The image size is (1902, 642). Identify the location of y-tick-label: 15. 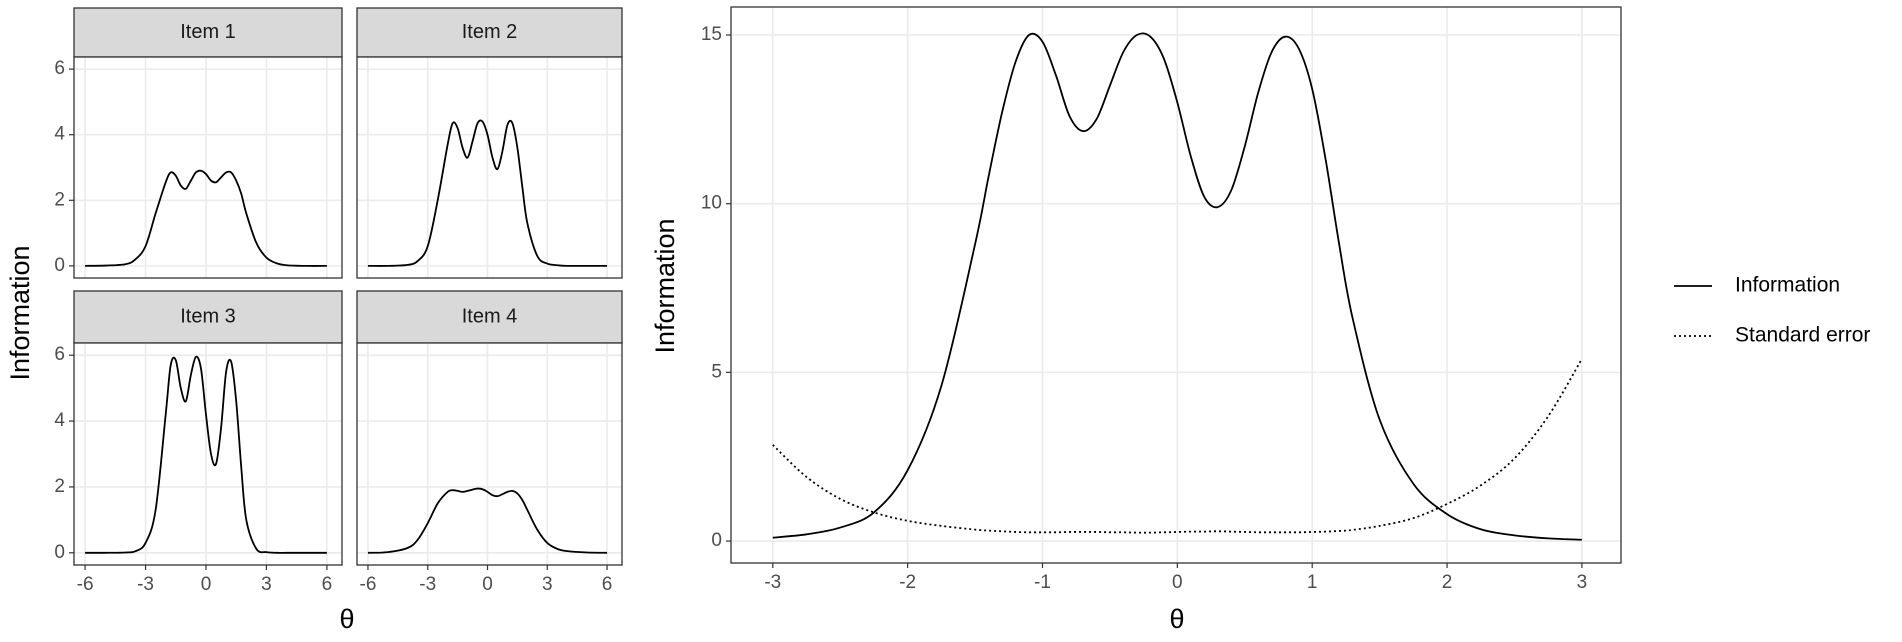
(711, 34).